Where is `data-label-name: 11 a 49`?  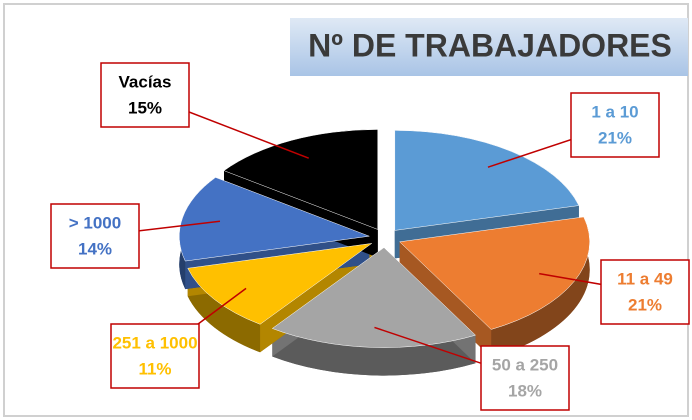
data-label-name: 11 a 49 is located at coordinates (645, 278).